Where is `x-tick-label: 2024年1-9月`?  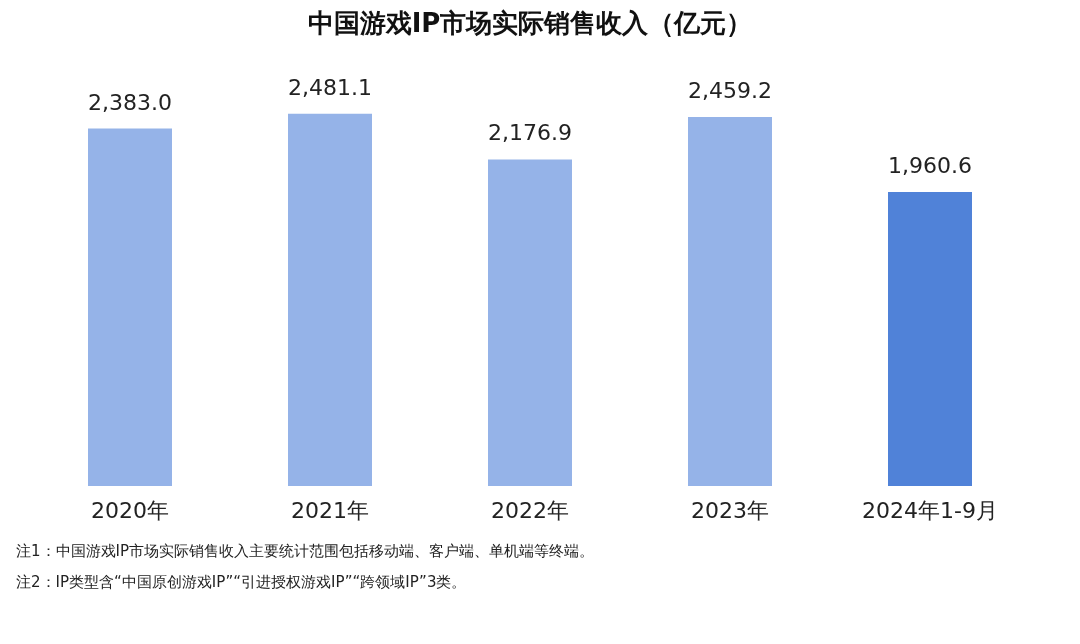
x-tick-label: 2024年1-9月 is located at coordinates (930, 510).